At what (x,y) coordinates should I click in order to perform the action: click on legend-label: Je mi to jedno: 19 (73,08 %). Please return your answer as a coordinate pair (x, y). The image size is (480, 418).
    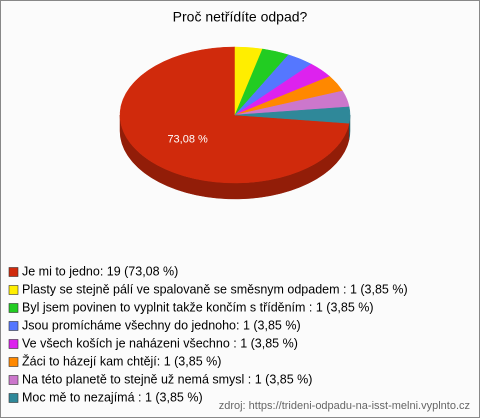
    Looking at the image, I should click on (100, 271).